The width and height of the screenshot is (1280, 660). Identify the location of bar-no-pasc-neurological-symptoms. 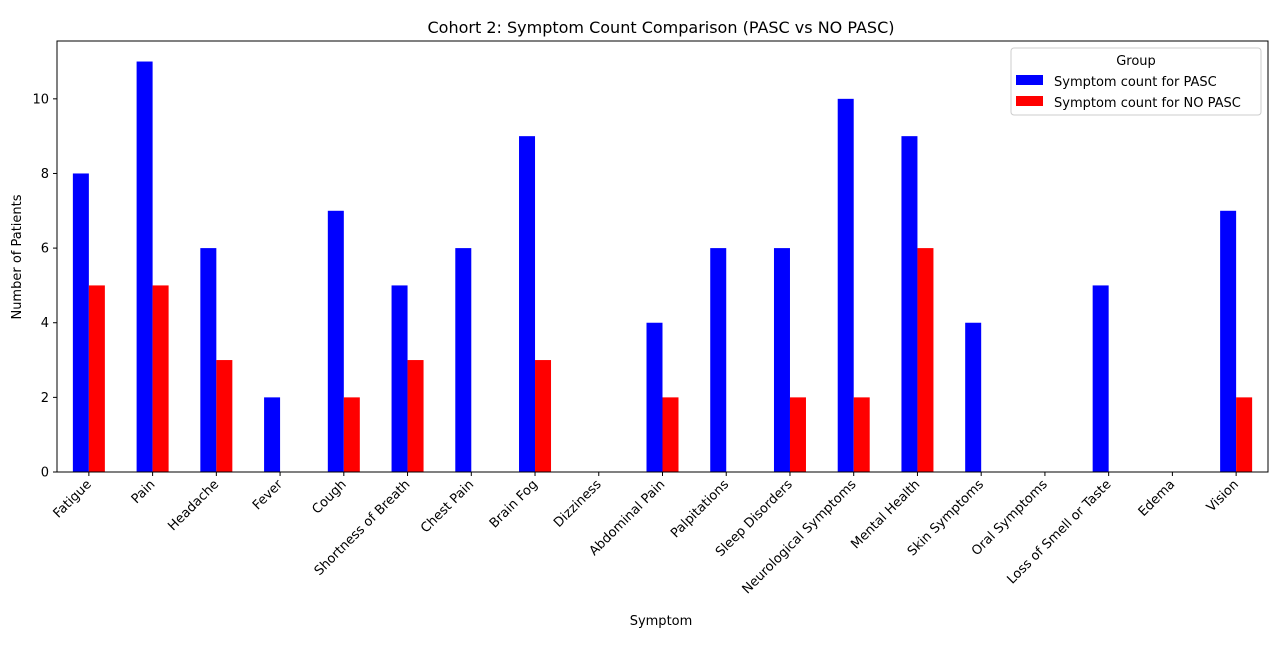
(861, 434).